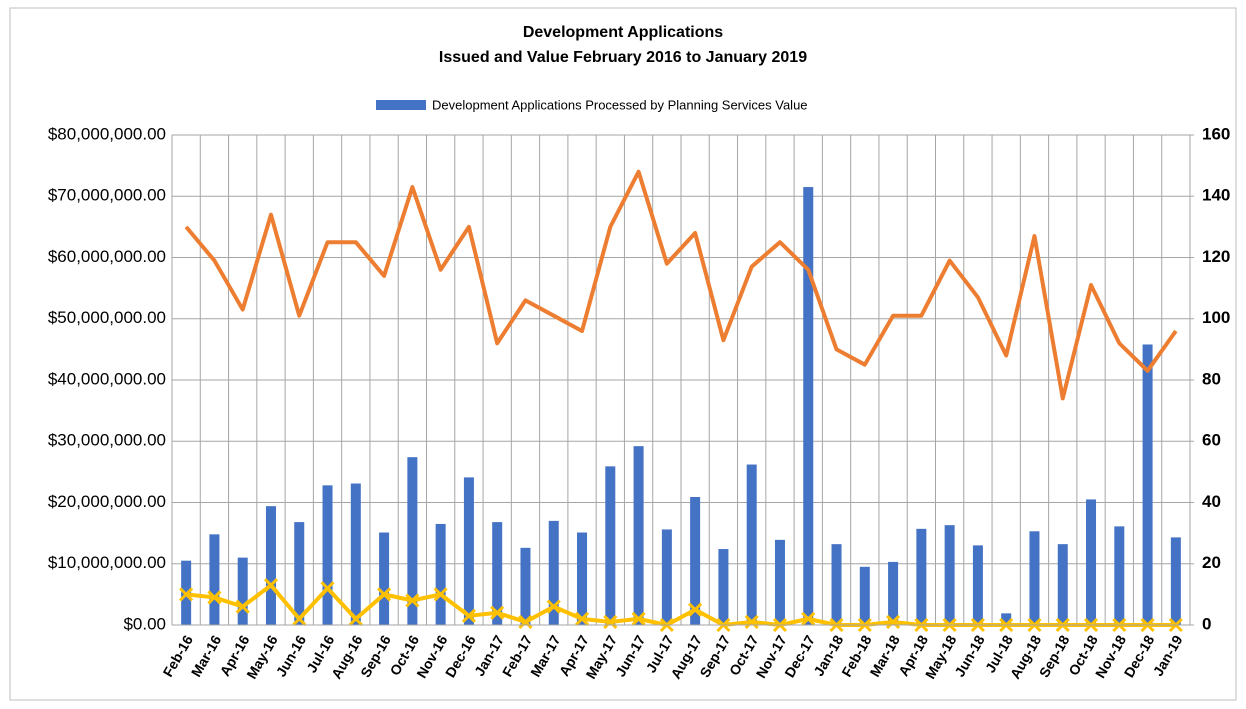  What do you see at coordinates (1206, 623) in the screenshot?
I see `y2-tick-label: 0` at bounding box center [1206, 623].